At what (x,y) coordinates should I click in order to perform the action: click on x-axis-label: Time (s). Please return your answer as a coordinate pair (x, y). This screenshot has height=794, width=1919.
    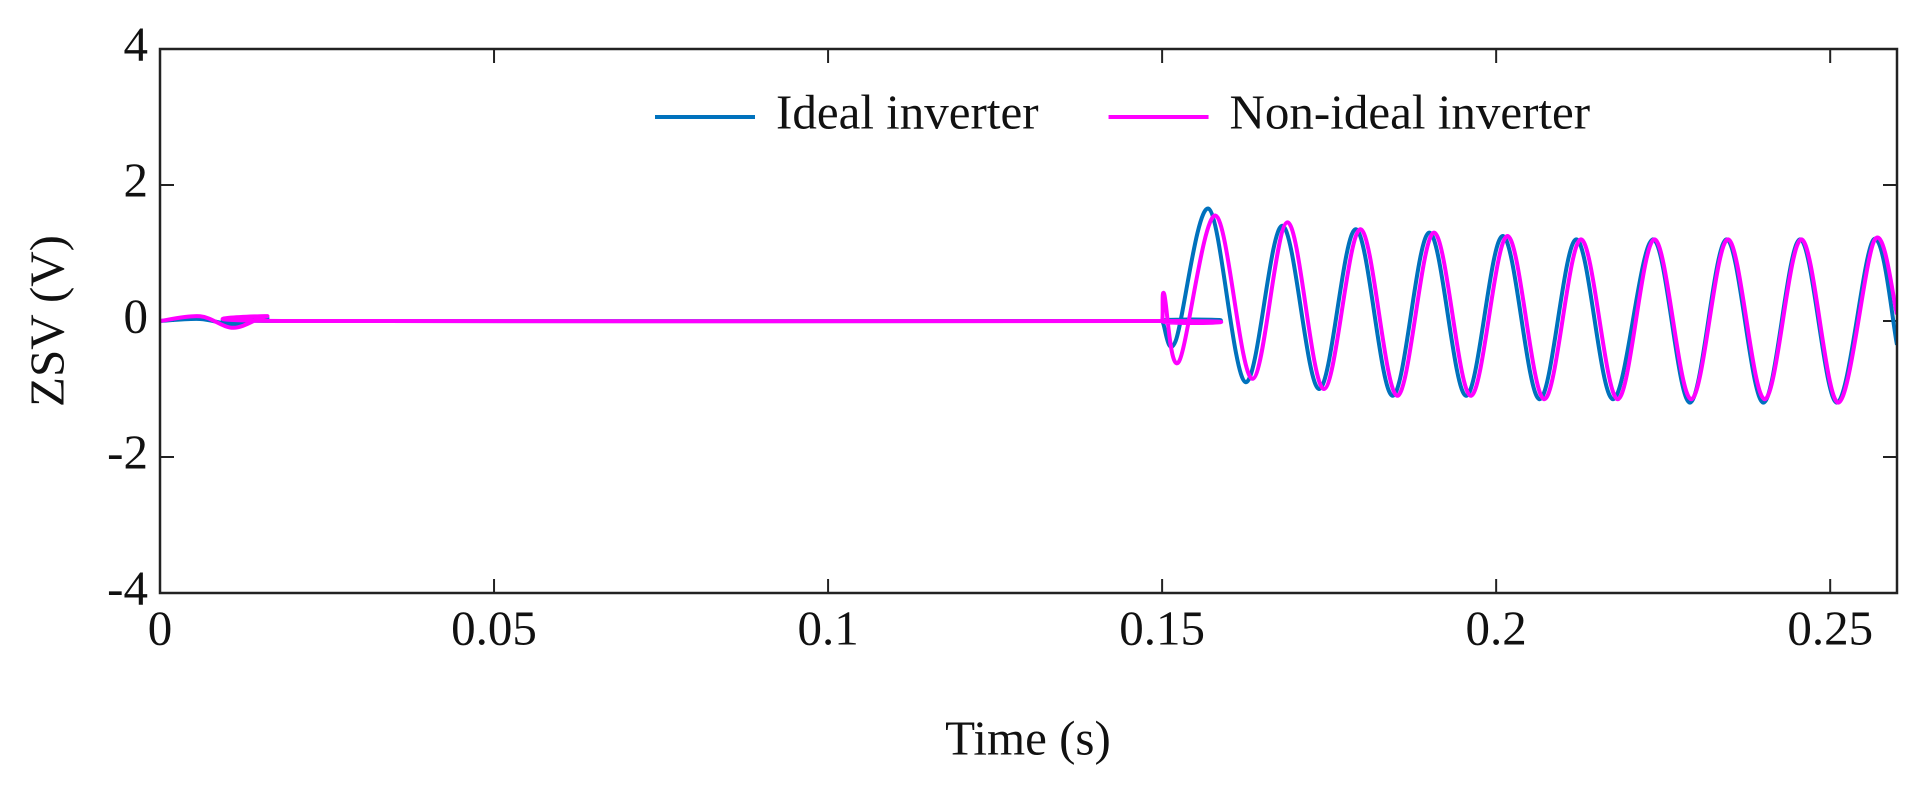
    Looking at the image, I should click on (1028, 737).